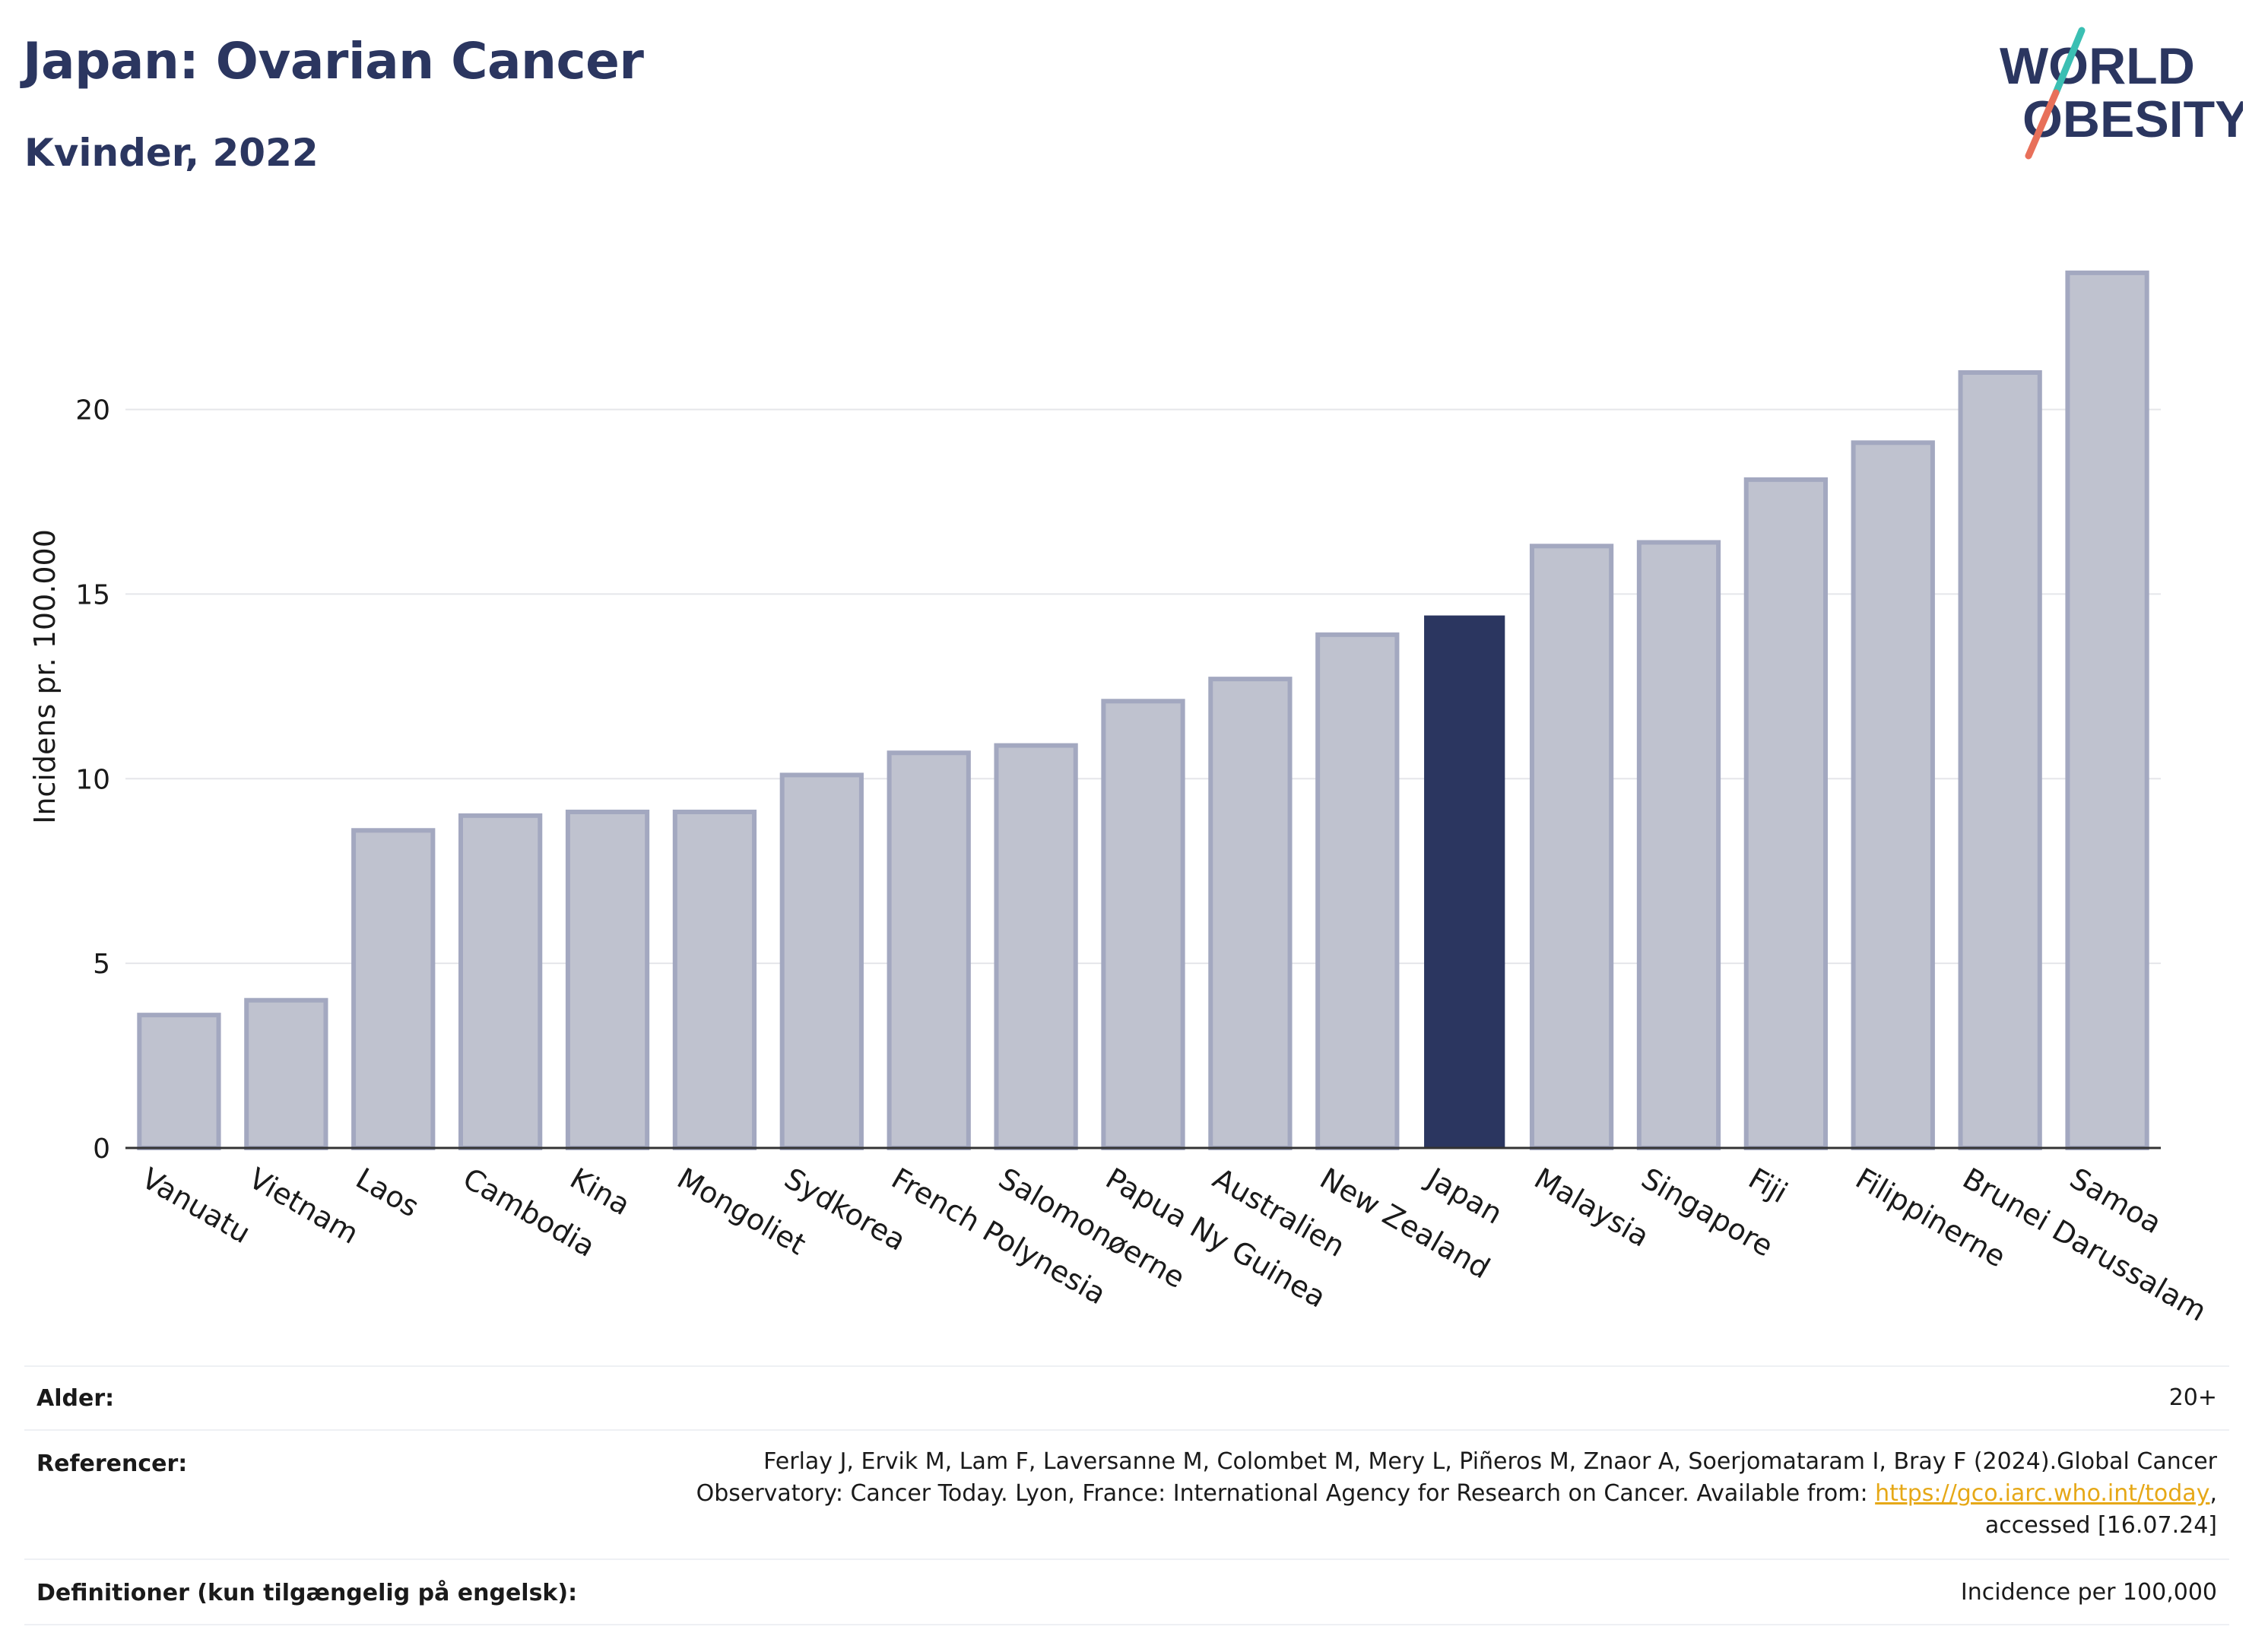 The height and width of the screenshot is (1652, 2249). I want to click on logo-text-world: WORLD, so click(2097, 66).